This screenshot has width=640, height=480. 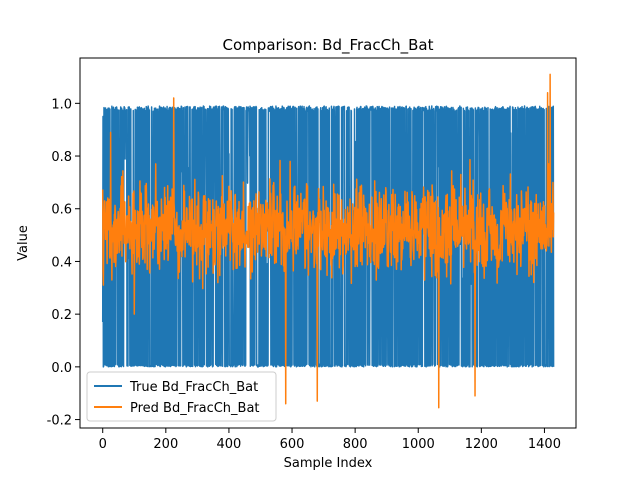 I want to click on chart-title: Comparison: Bd_FracCh_Bat, so click(x=328, y=45).